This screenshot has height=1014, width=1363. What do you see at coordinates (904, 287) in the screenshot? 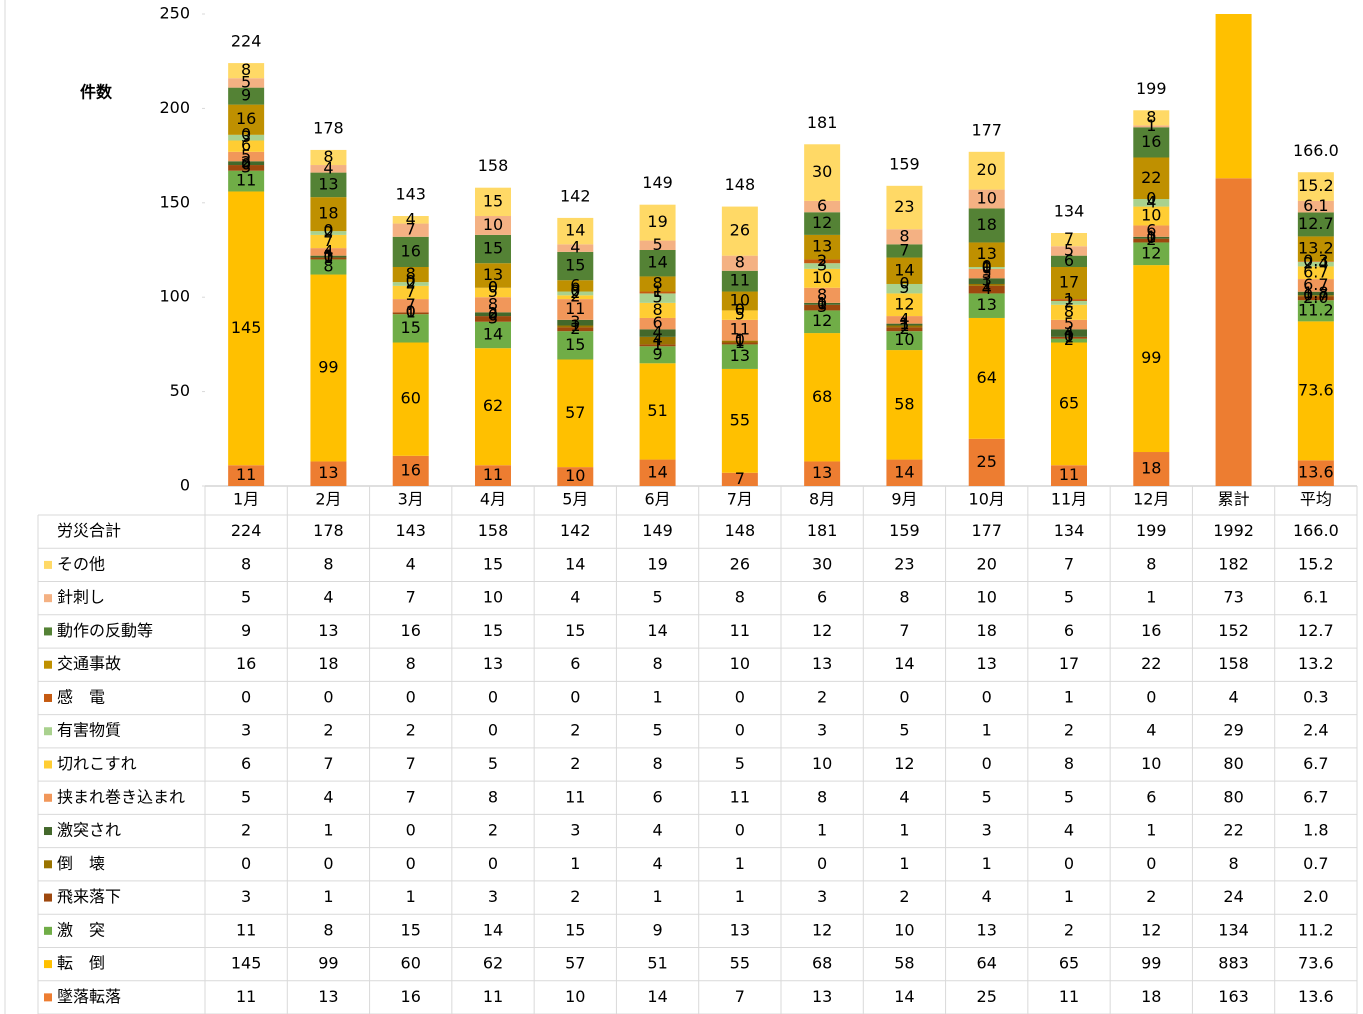
I see `data-label: 5` at bounding box center [904, 287].